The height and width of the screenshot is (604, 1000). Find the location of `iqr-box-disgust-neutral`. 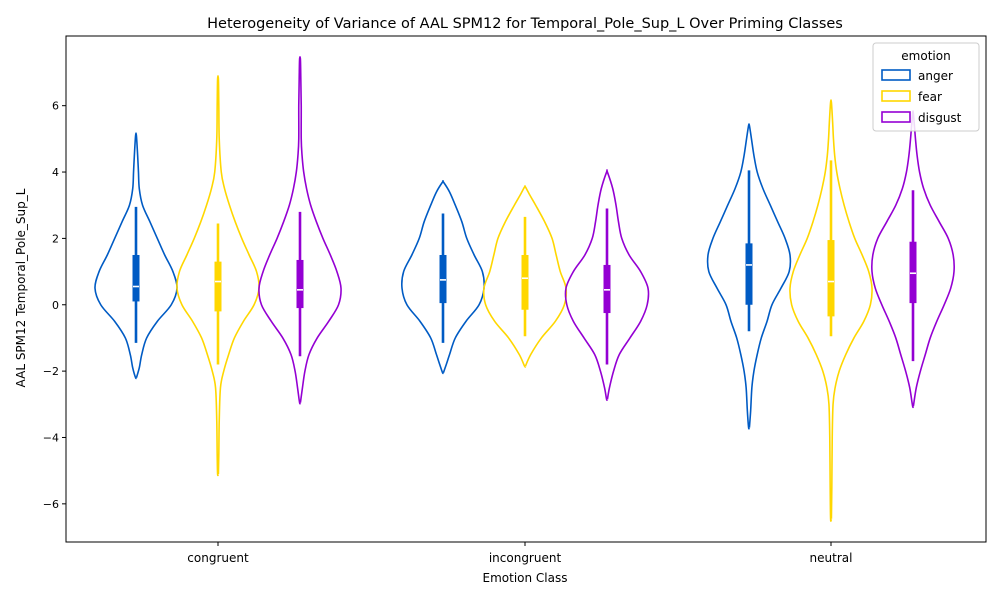

iqr-box-disgust-neutral is located at coordinates (913, 272).